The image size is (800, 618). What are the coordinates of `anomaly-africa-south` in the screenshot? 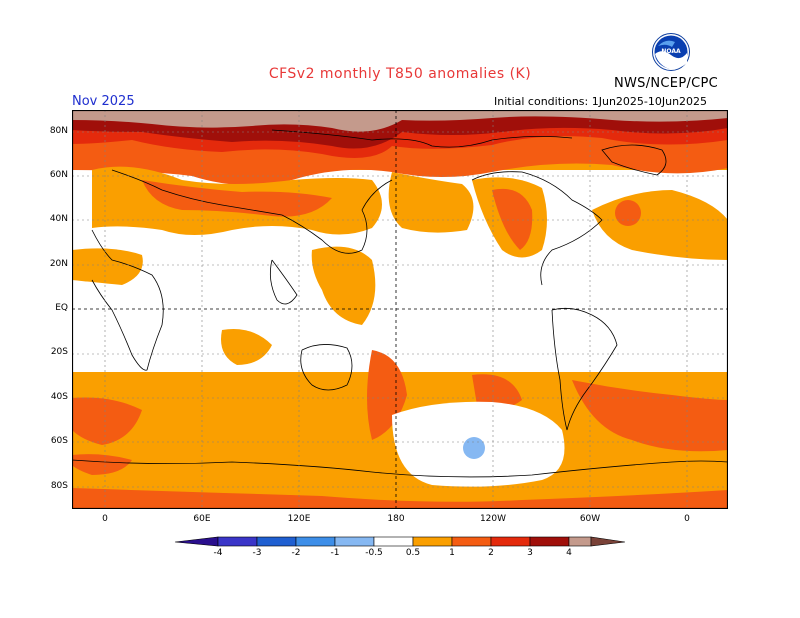 It's located at (246, 347).